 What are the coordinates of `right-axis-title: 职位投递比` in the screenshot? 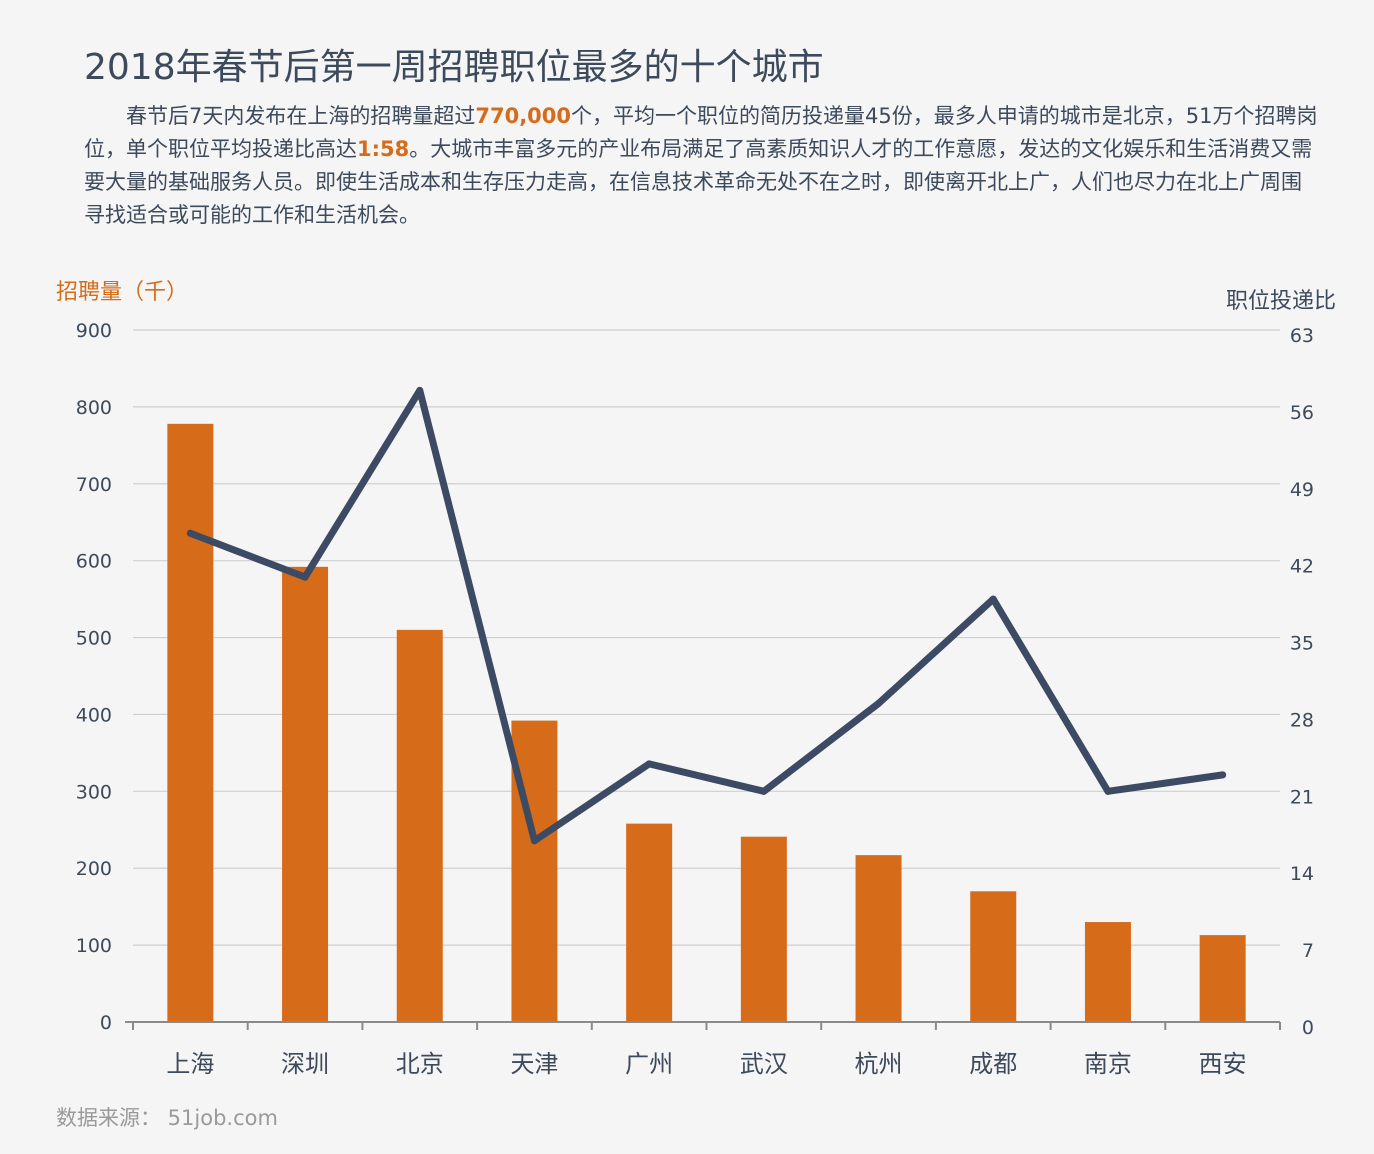 It's located at (1280, 301).